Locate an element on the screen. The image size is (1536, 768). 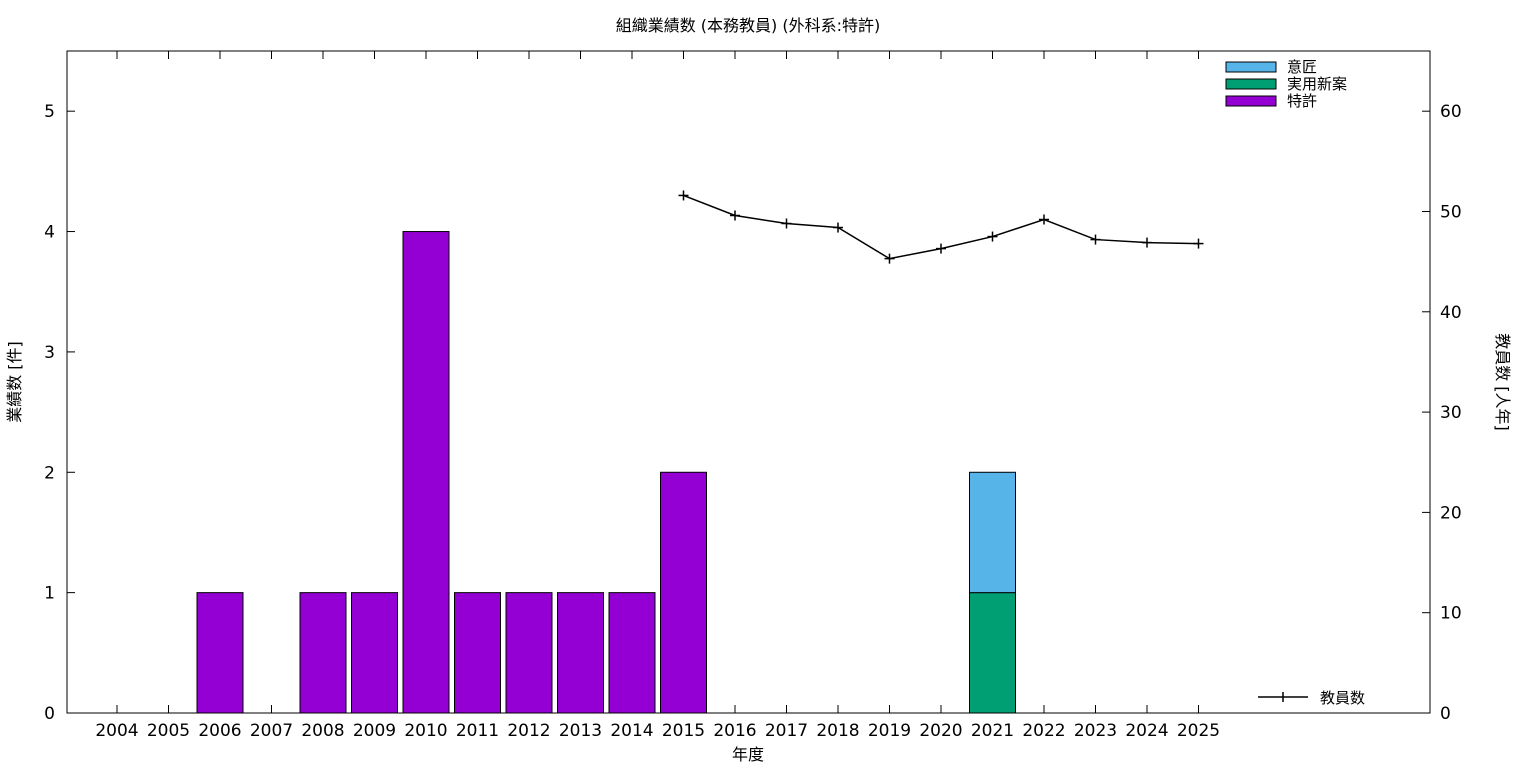
line-series is located at coordinates (941, 227).